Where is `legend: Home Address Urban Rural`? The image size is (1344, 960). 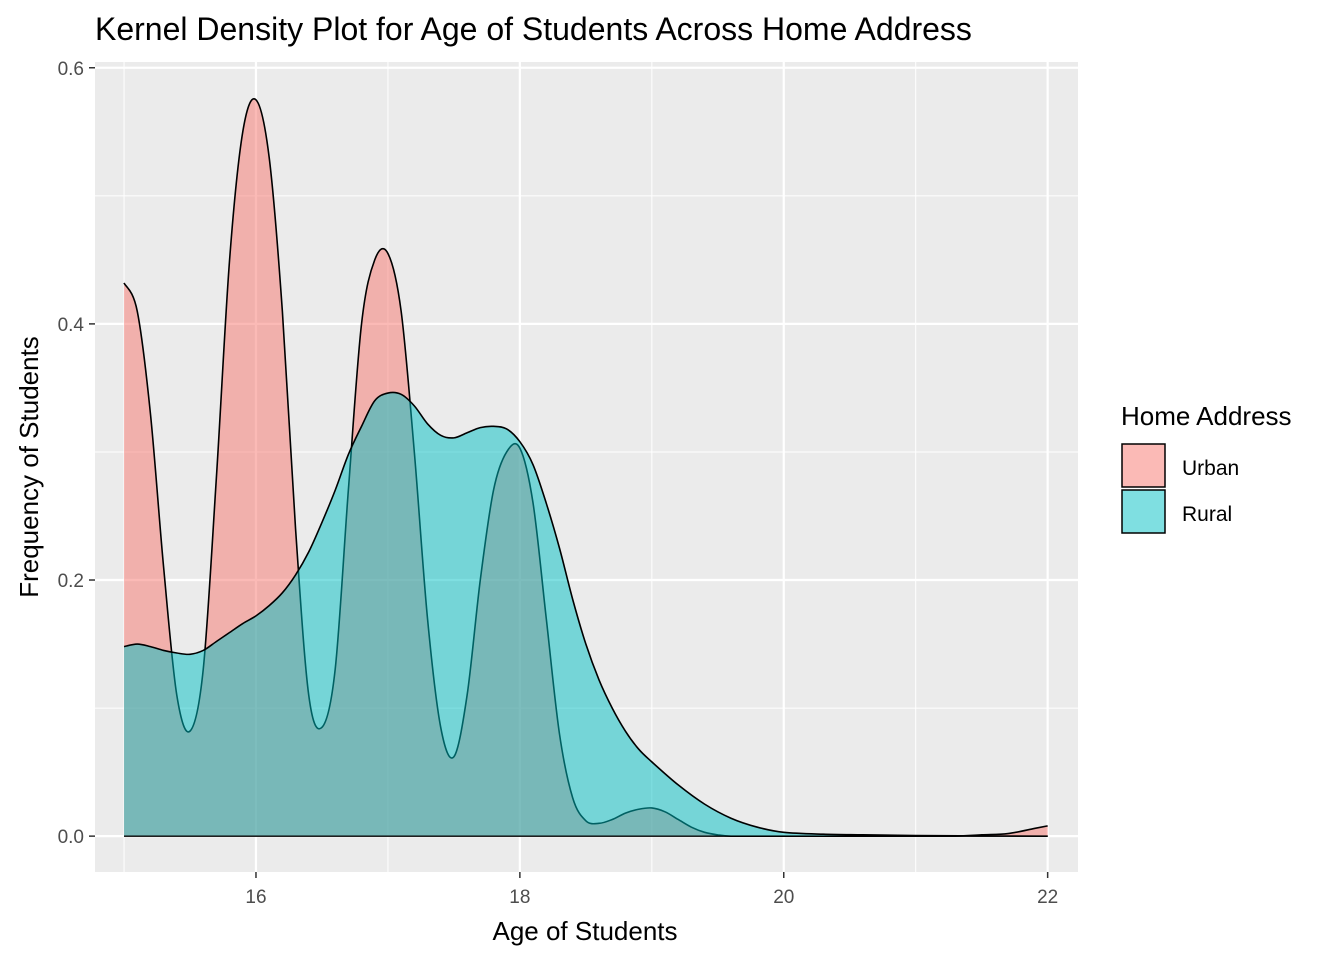
legend: Home Address Urban Rural is located at coordinates (1206, 467).